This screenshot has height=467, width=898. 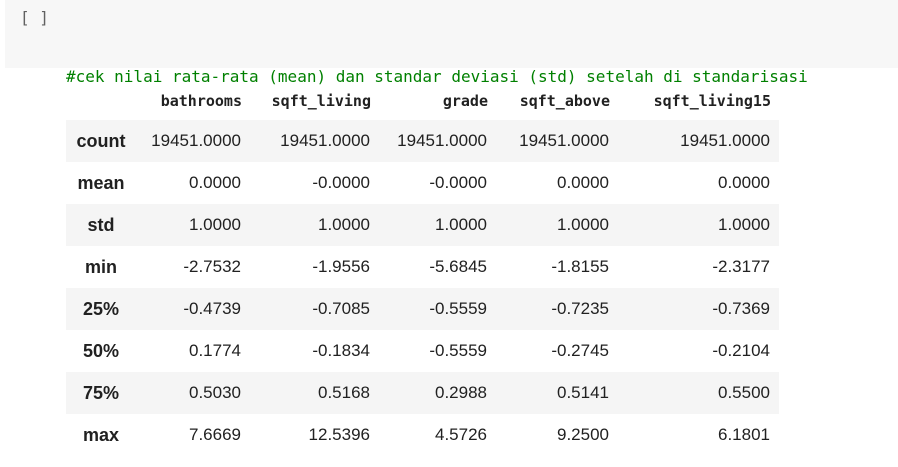 What do you see at coordinates (458, 266) in the screenshot?
I see `table-cell: -5.6845` at bounding box center [458, 266].